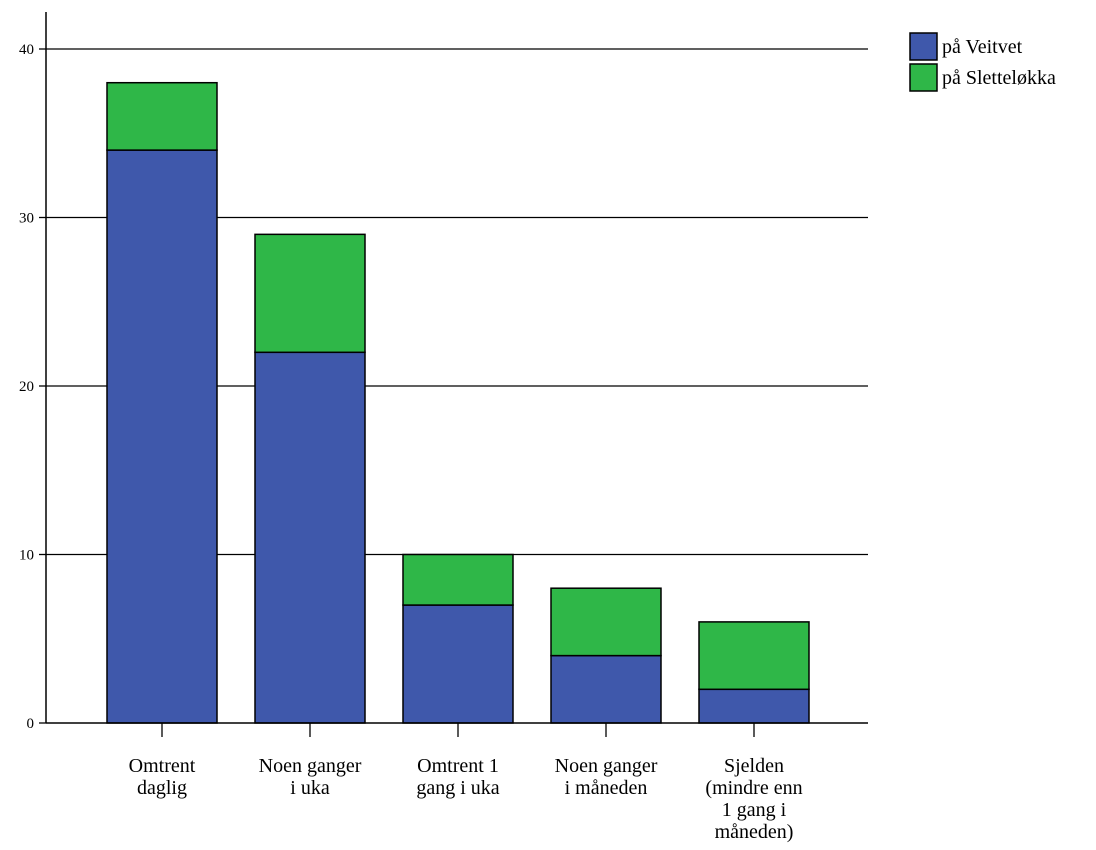 The image size is (1096, 850). I want to click on y-tick-label: 40, so click(26, 50).